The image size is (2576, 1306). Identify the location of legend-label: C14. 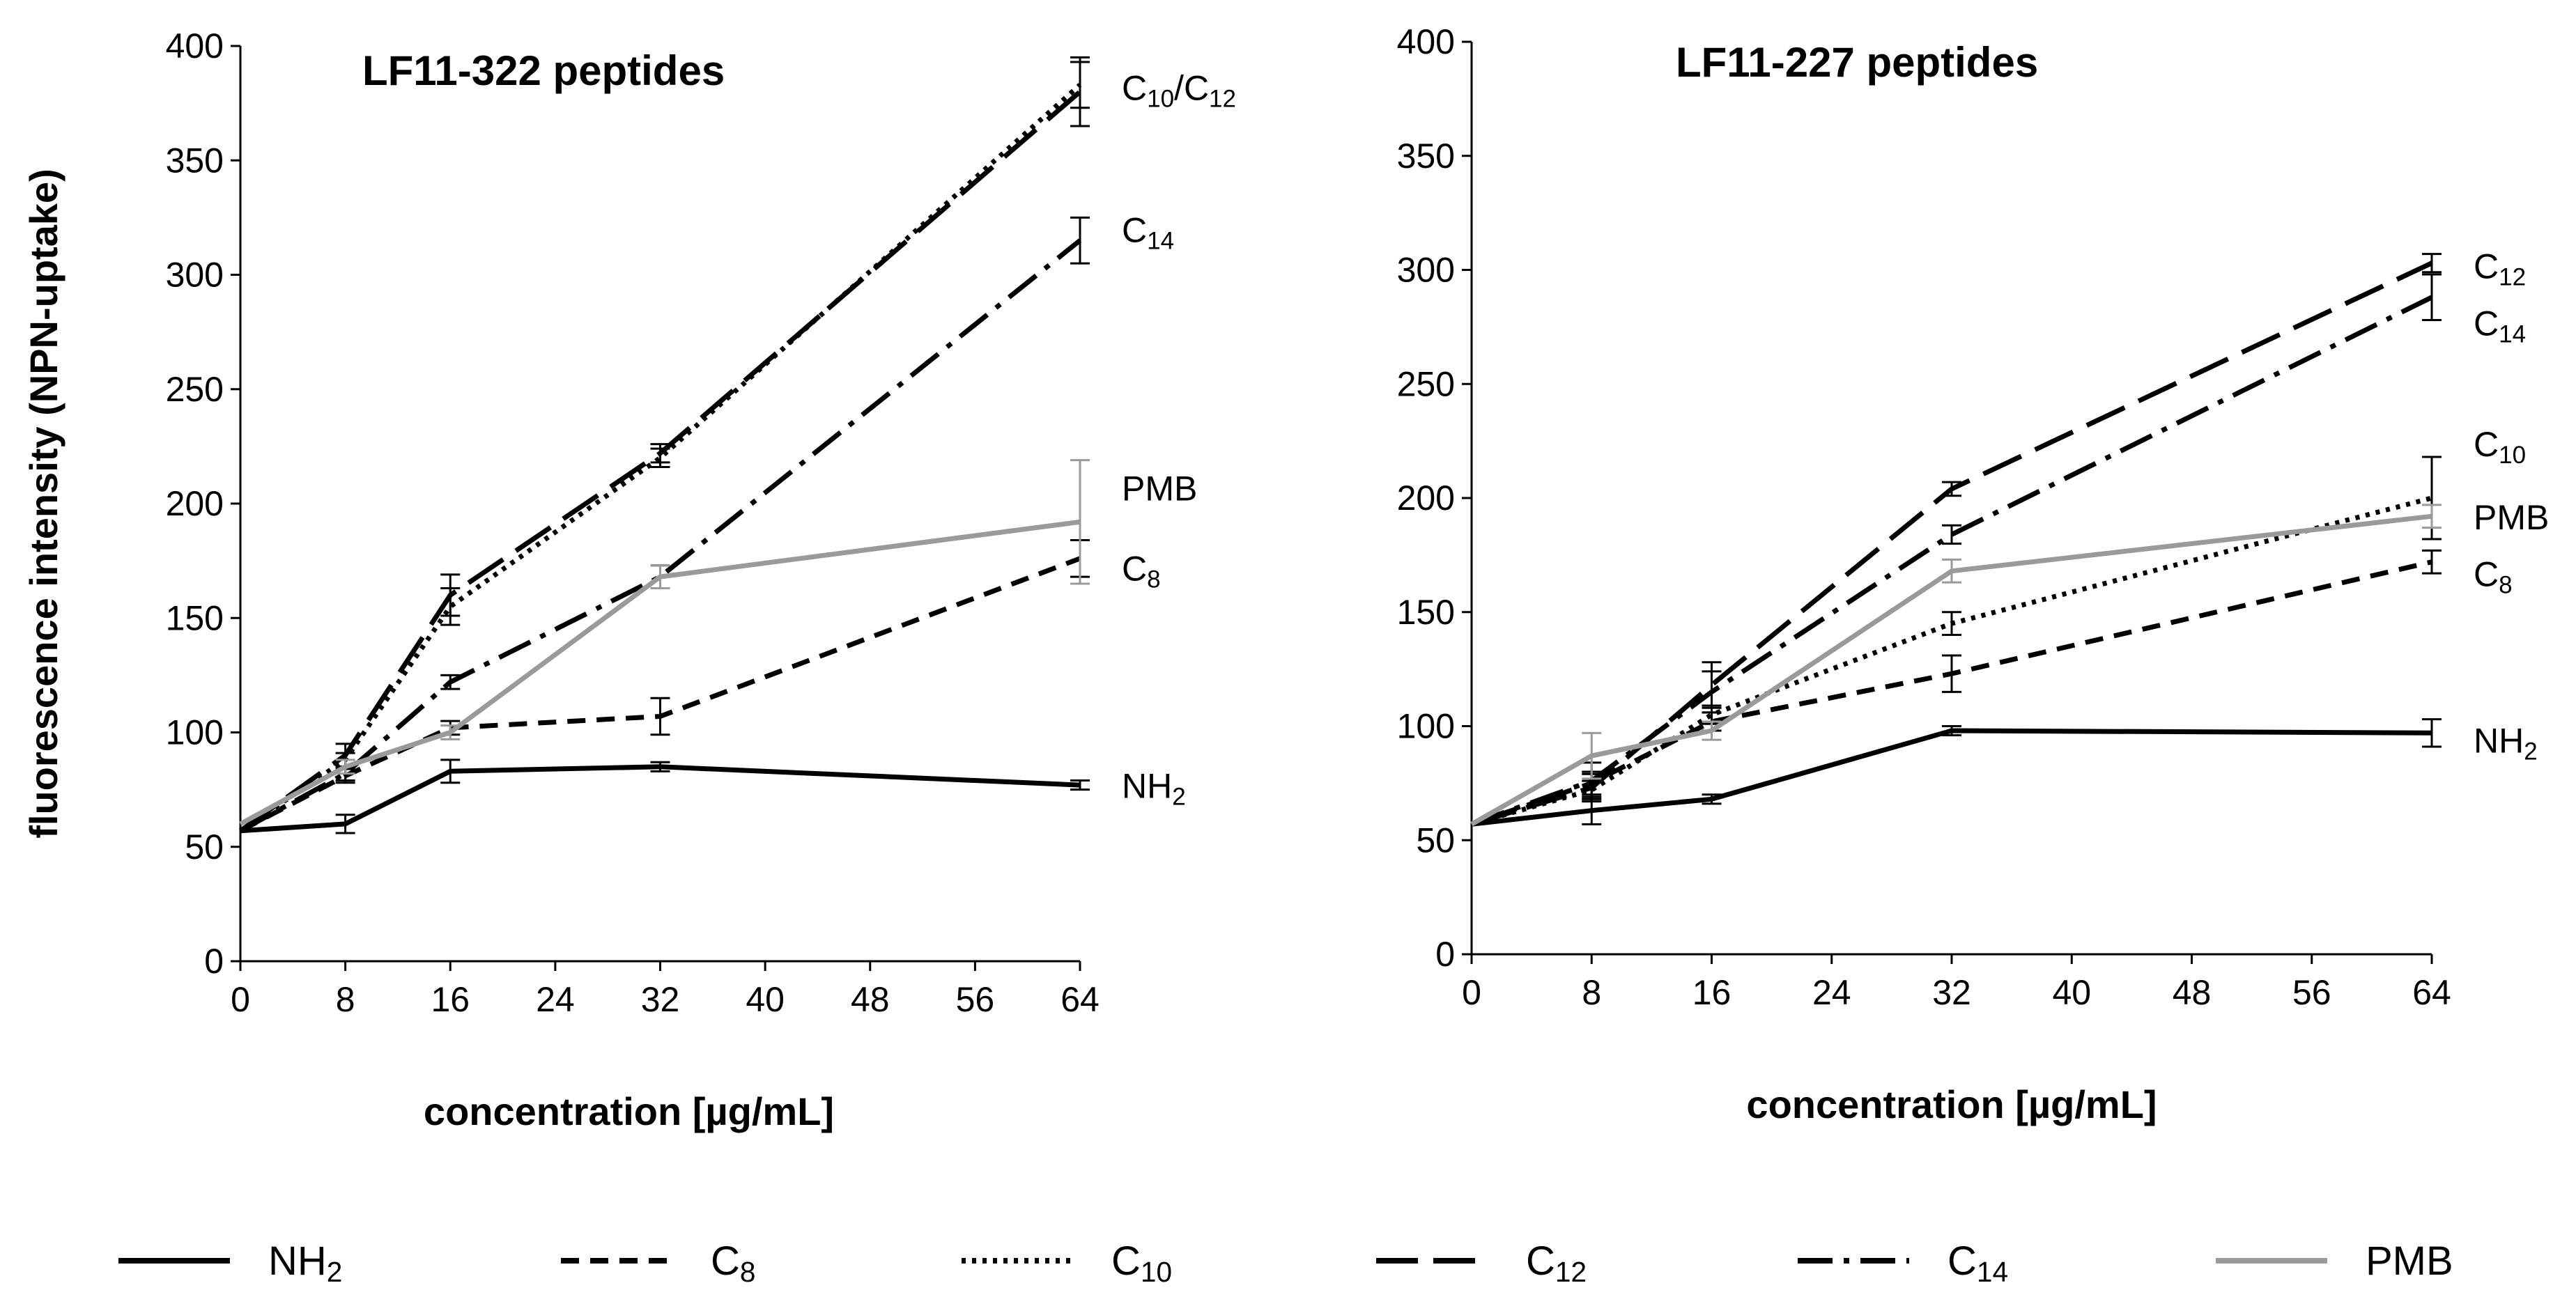
(1978, 1263).